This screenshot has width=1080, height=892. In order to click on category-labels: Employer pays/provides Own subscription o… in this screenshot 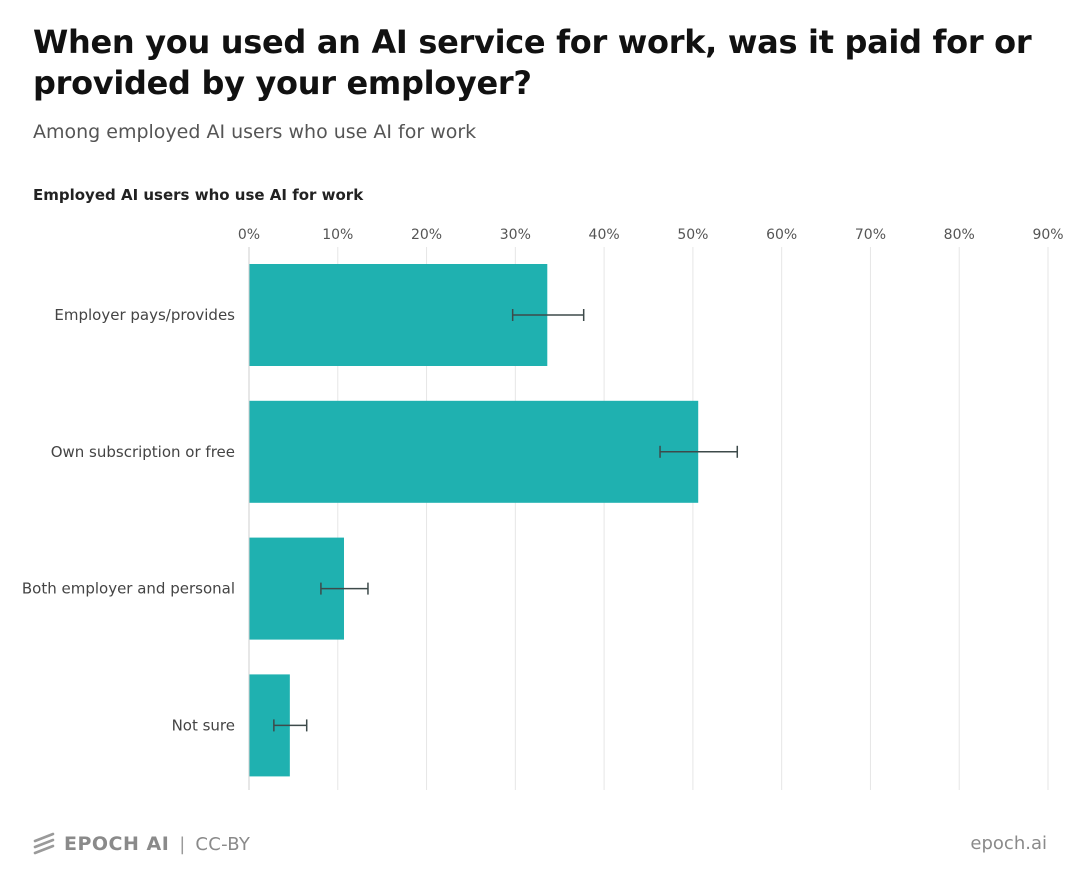, I will do `click(128, 520)`.